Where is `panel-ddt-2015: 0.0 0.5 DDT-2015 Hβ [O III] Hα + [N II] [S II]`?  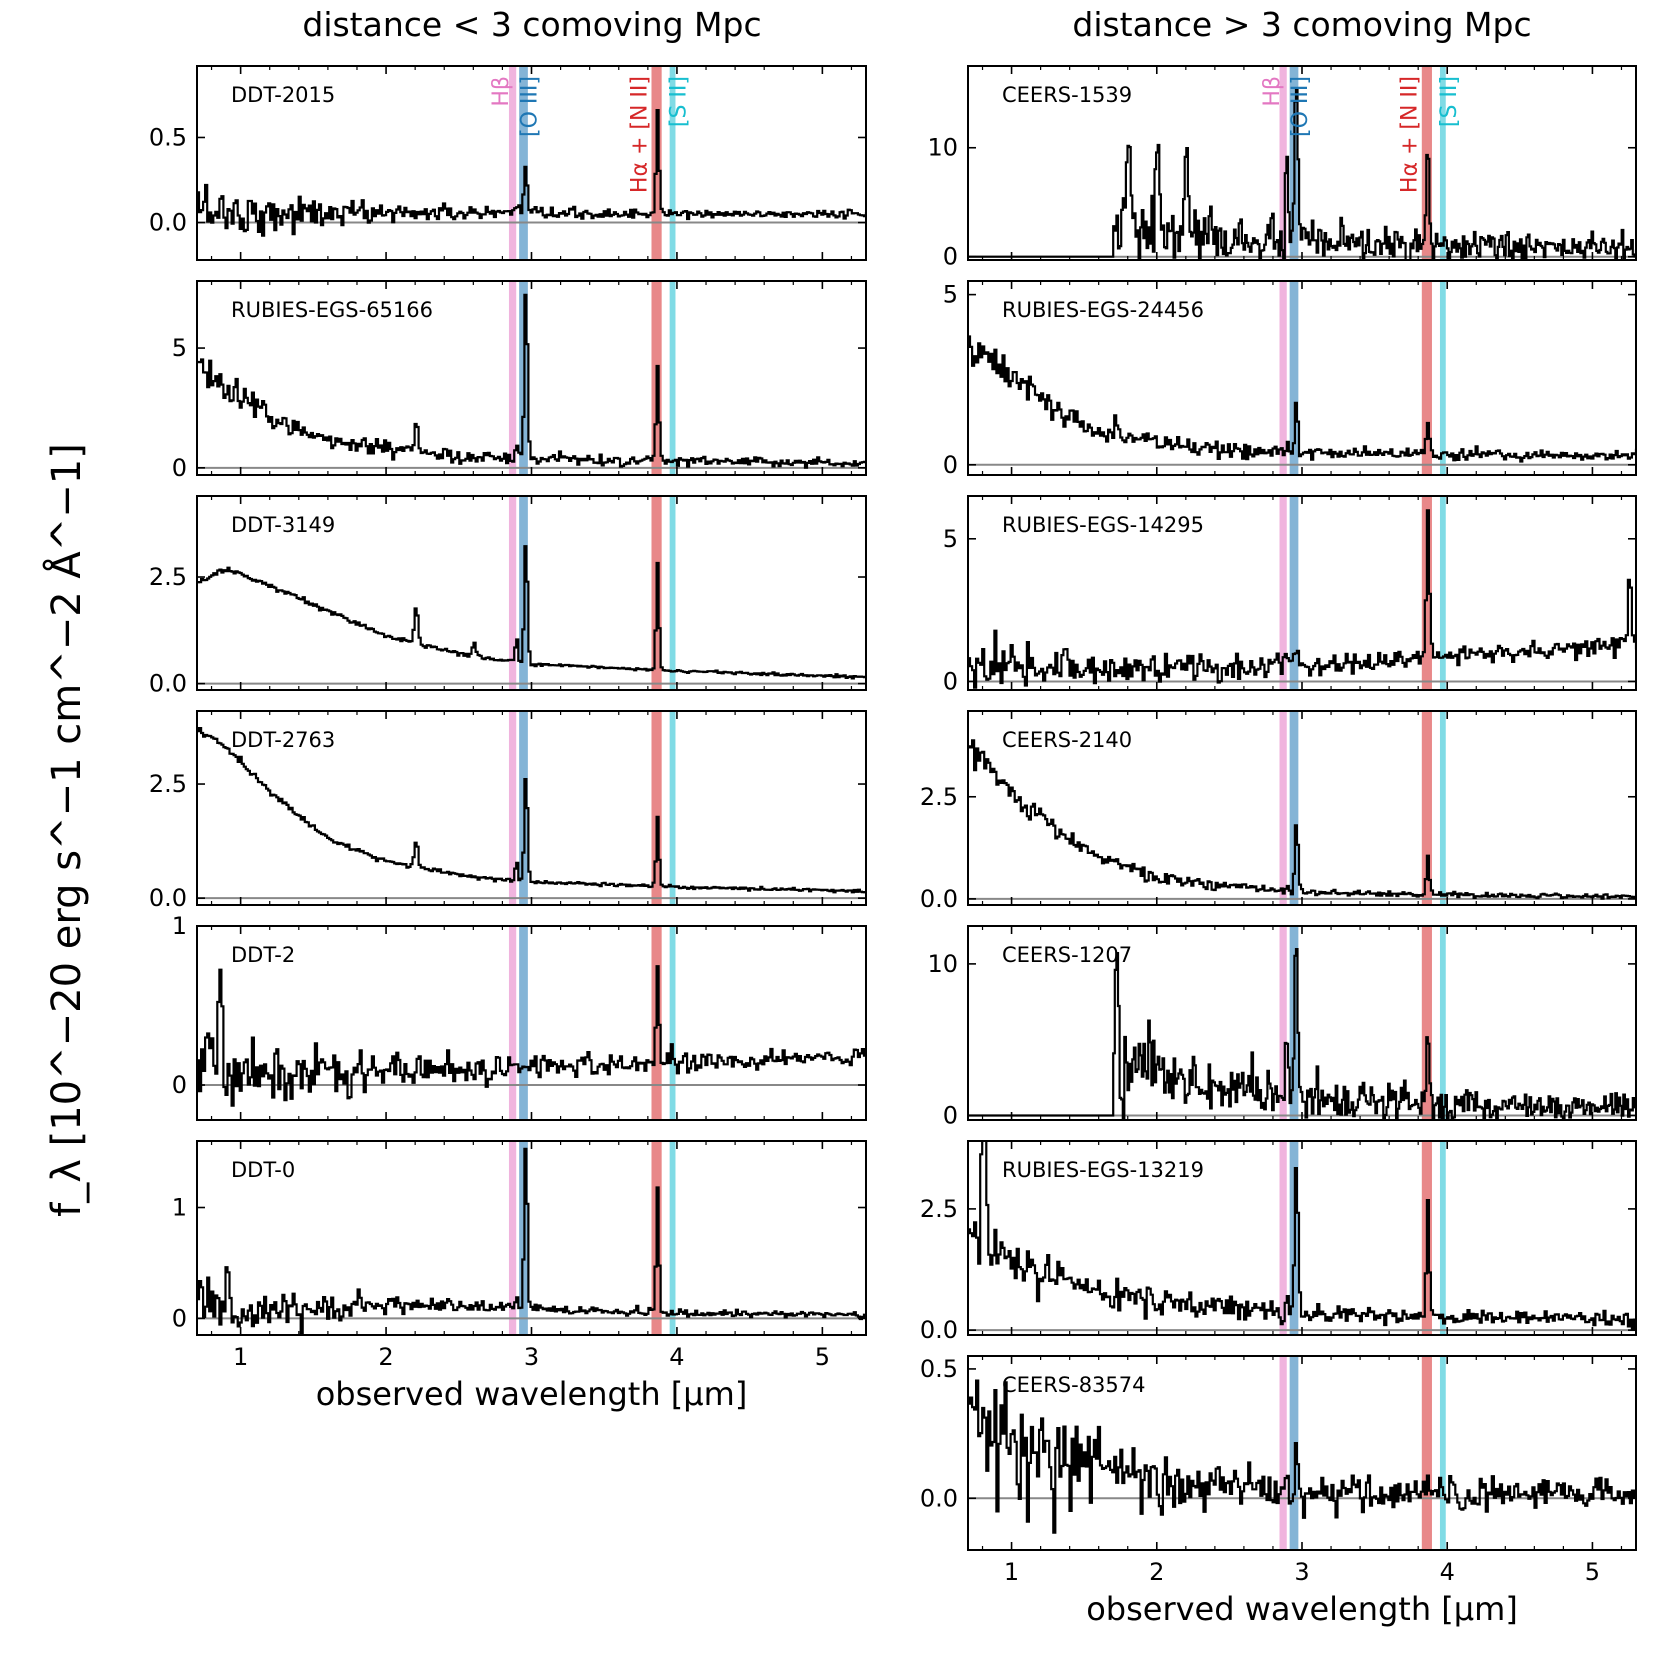 panel-ddt-2015: 0.0 0.5 DDT-2015 Hβ [O III] Hα + [N II] [S II] is located at coordinates (508, 163).